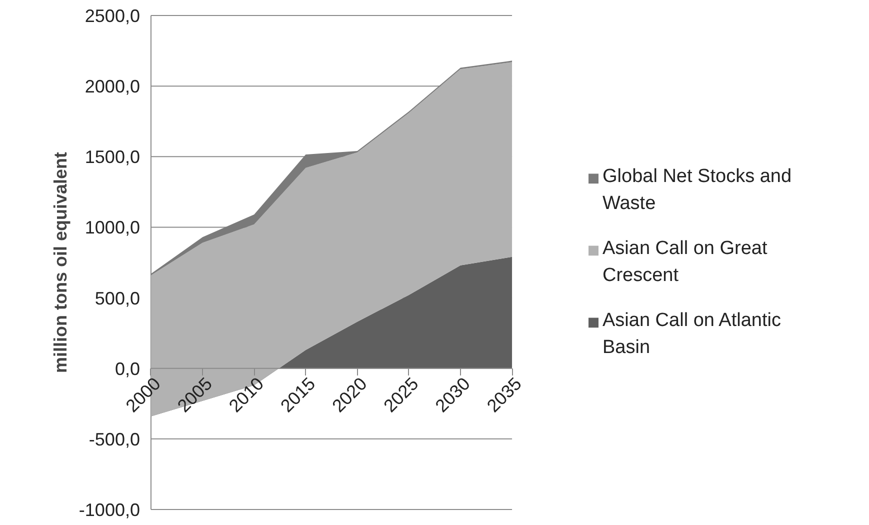 This screenshot has width=869, height=525. What do you see at coordinates (114, 439) in the screenshot?
I see `y-tick-label: -500,0` at bounding box center [114, 439].